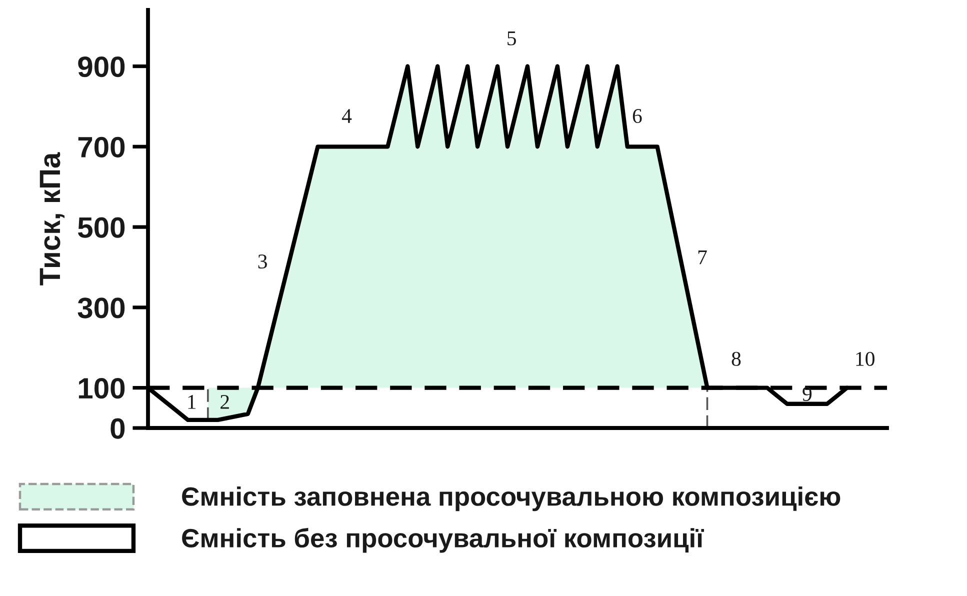 Image resolution: width=967 pixels, height=596 pixels. What do you see at coordinates (865, 359) in the screenshot?
I see `annotation: 10` at bounding box center [865, 359].